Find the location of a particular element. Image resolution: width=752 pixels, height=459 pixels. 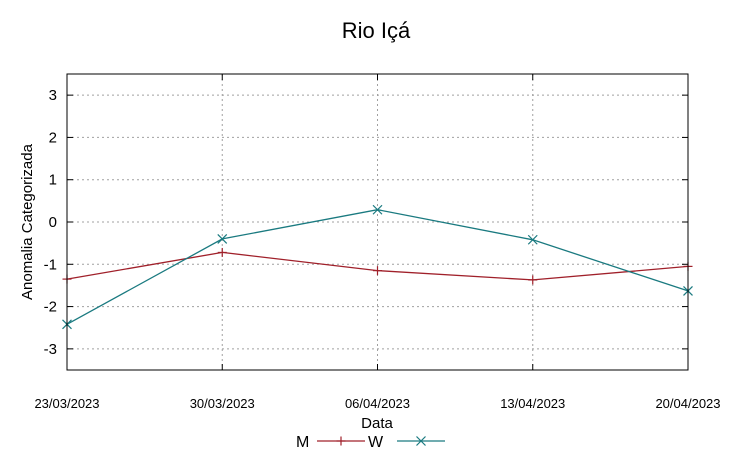

x-tick-label: 30/03/2023 is located at coordinates (222, 403).